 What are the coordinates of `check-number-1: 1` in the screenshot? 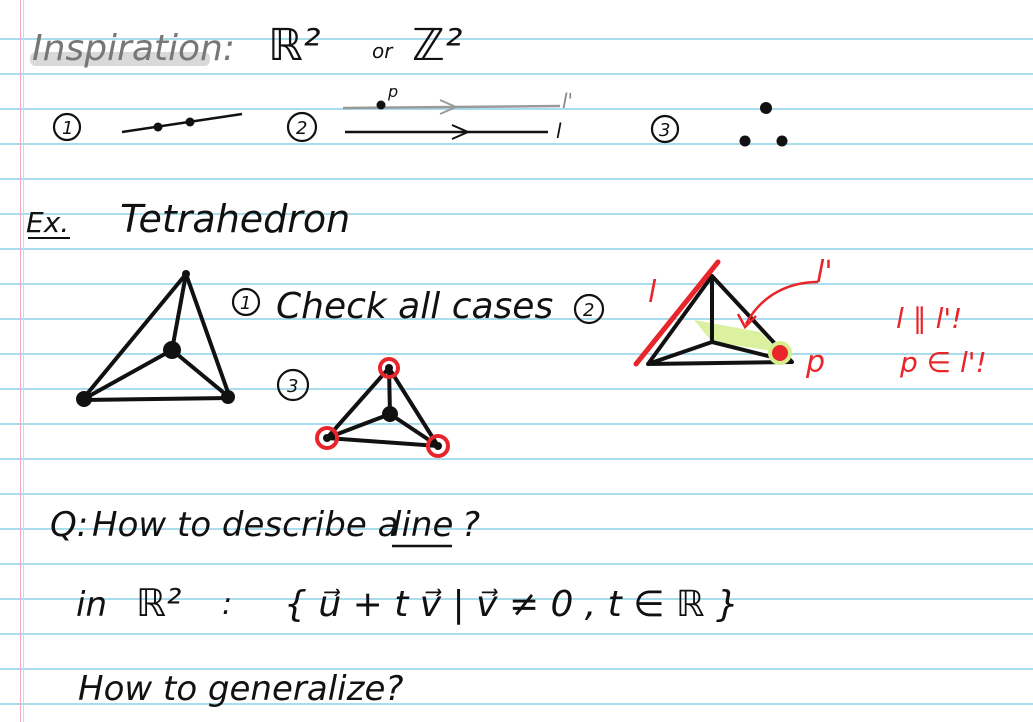 It's located at (245, 303).